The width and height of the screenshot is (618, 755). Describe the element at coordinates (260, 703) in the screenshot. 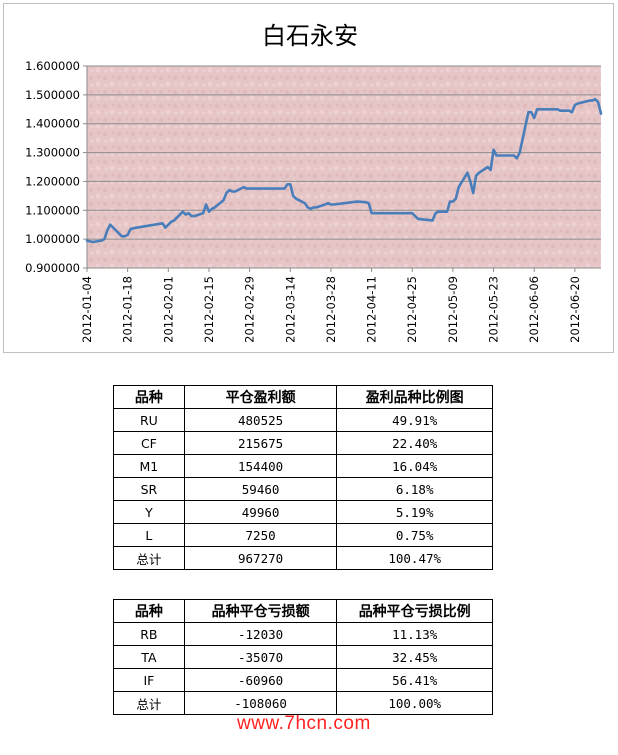

I see `table-cell: -108060` at that location.